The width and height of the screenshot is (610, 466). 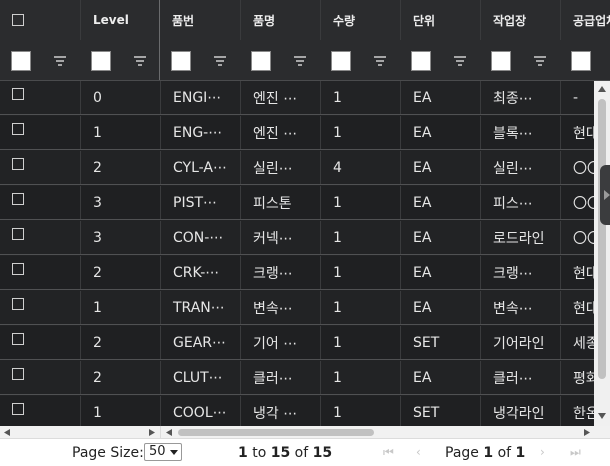 What do you see at coordinates (542, 452) in the screenshot?
I see `next-page-icon: ›` at bounding box center [542, 452].